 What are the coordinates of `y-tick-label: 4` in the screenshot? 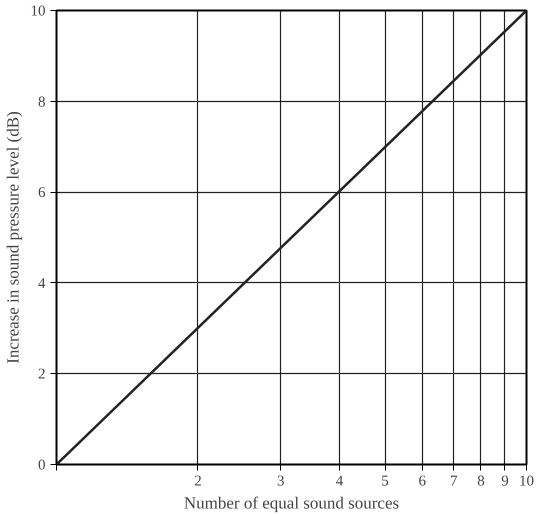 It's located at (42, 284).